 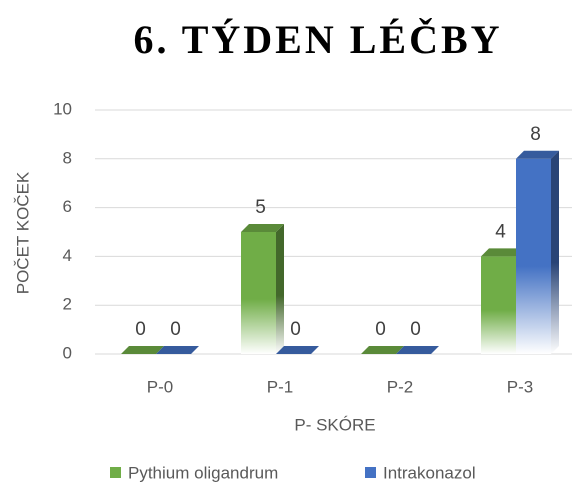 I want to click on x-axis-title: P- SKÓRE, so click(x=334, y=424).